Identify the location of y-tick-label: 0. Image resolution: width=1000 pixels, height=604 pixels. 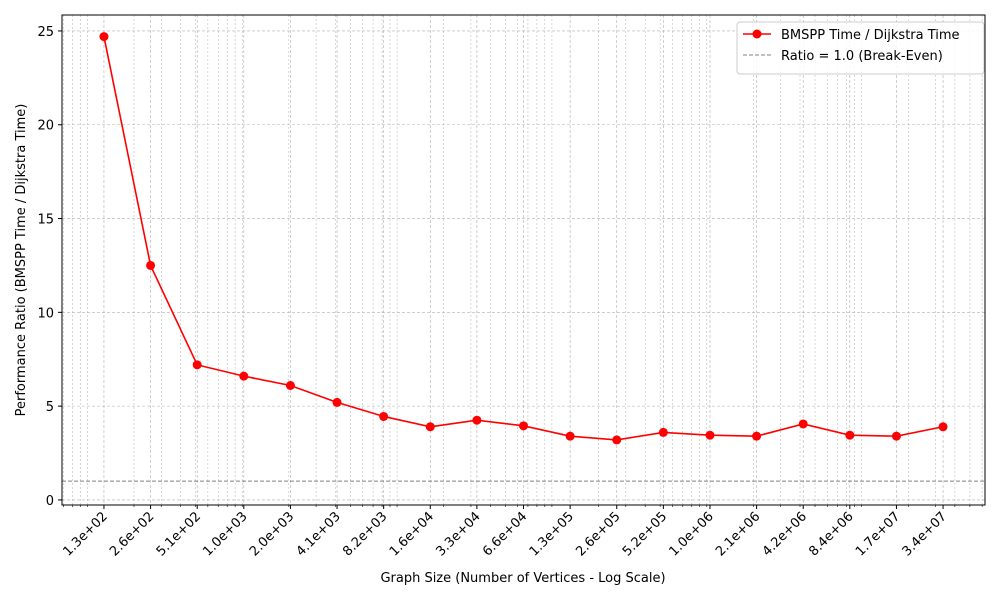
(50, 501).